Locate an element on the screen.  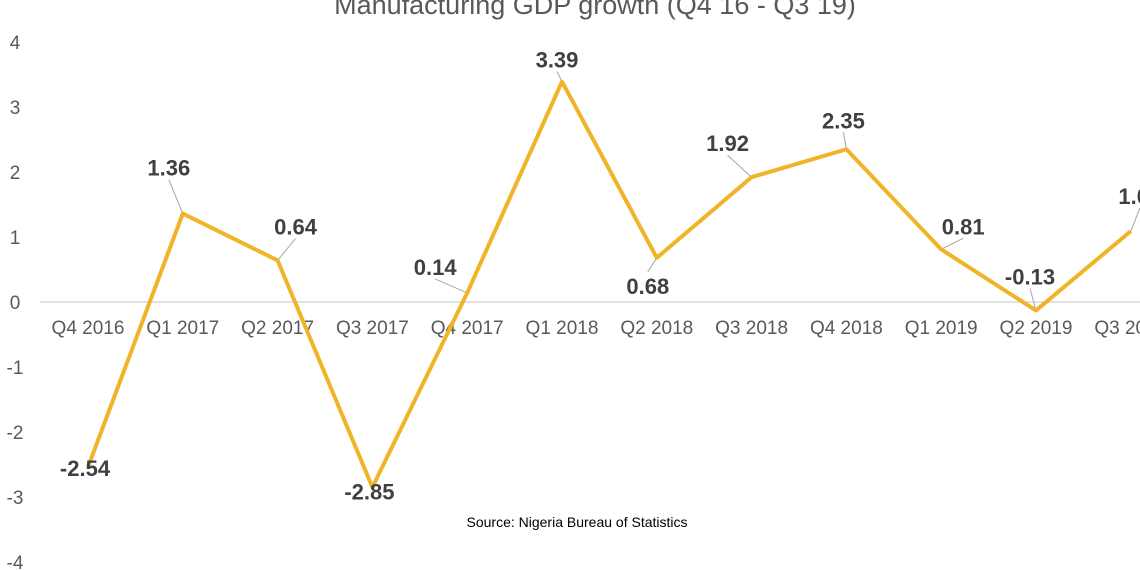
x-tick-label: Q3 2017 is located at coordinates (372, 328).